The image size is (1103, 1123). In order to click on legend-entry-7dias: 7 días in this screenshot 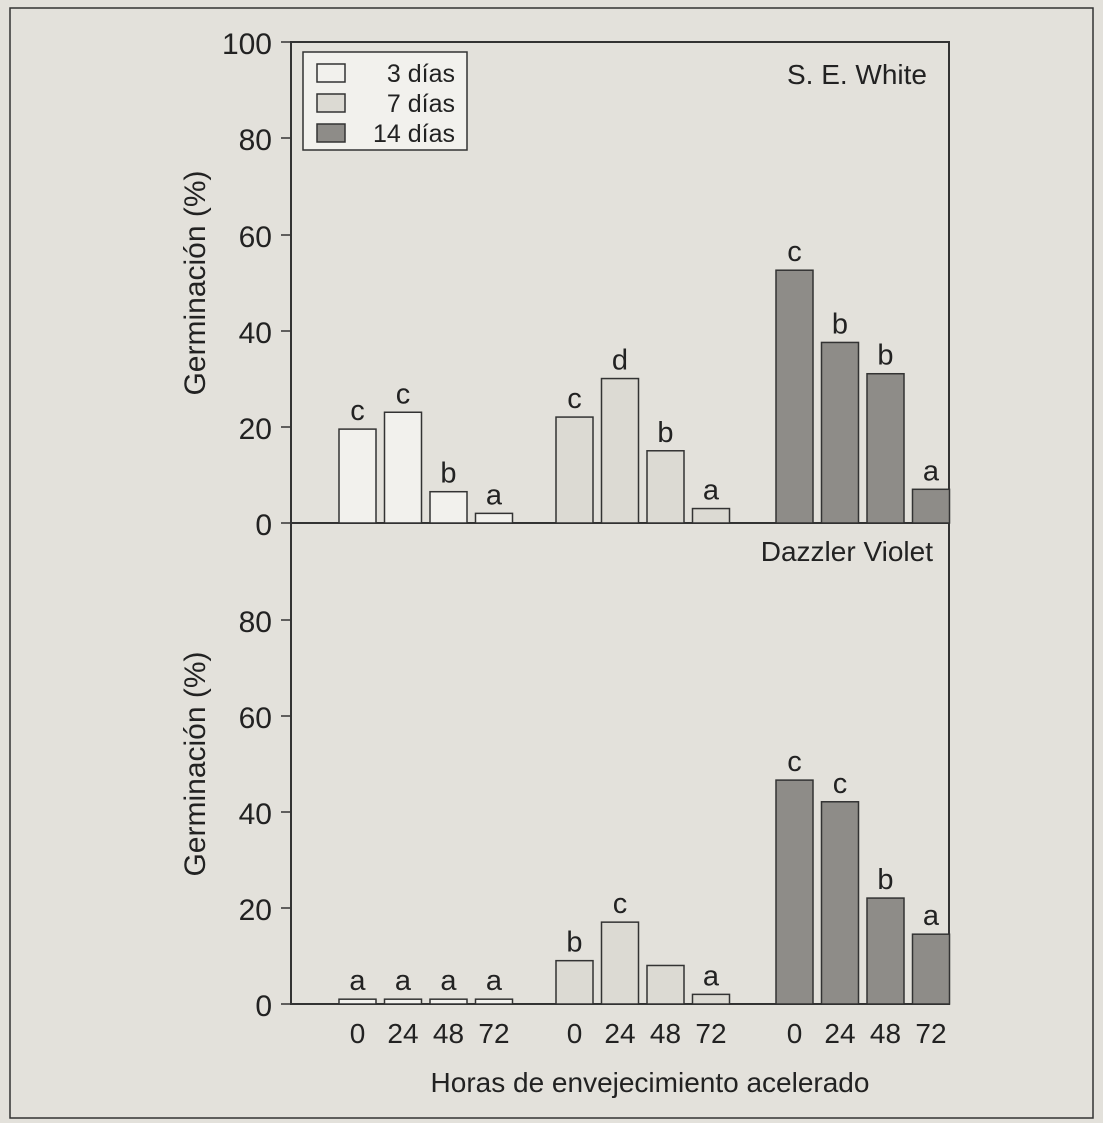, I will do `click(385, 104)`.